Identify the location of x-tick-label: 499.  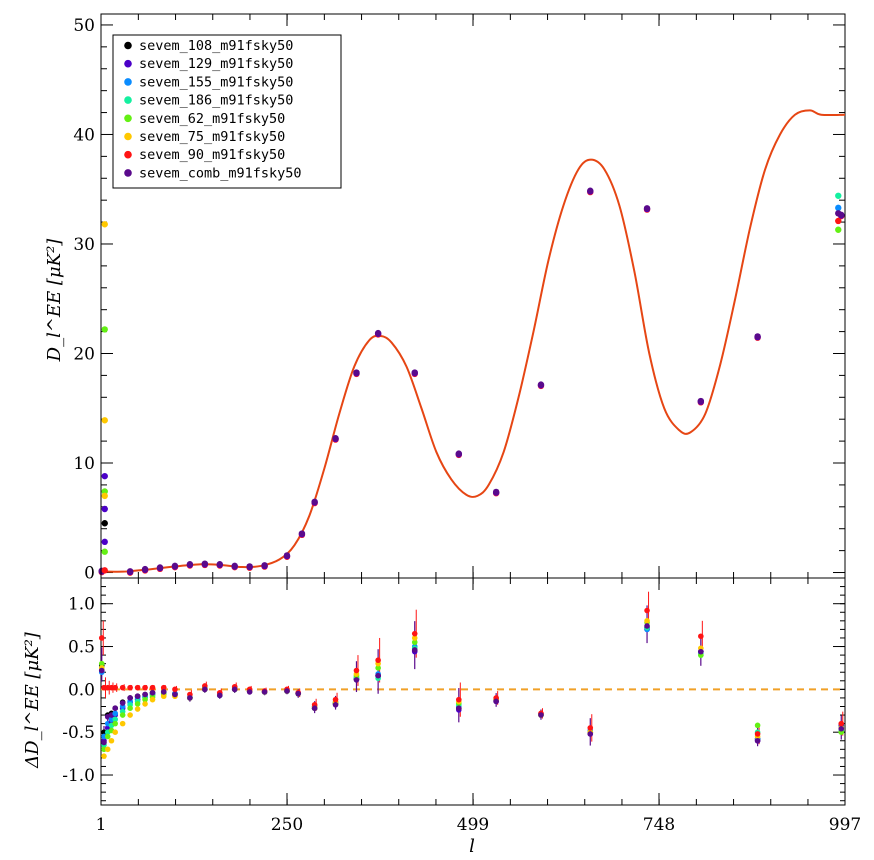
(473, 825).